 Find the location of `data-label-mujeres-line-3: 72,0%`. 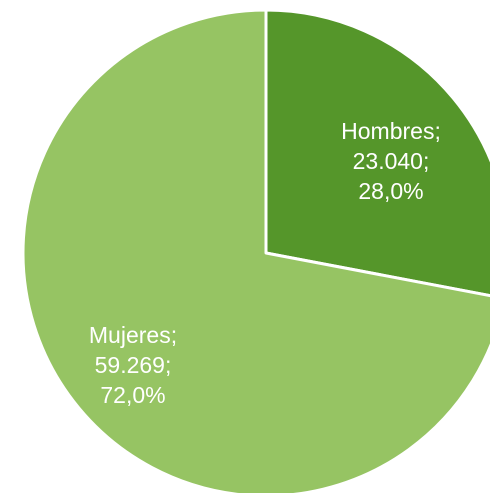

data-label-mujeres-line-3: 72,0% is located at coordinates (132, 395).